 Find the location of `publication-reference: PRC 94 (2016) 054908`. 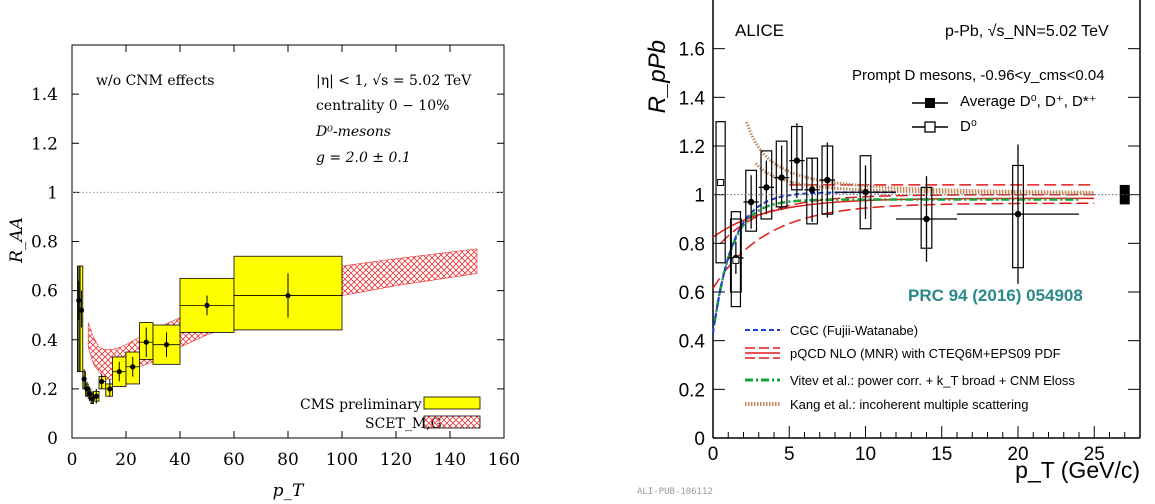

publication-reference: PRC 94 (2016) 054908 is located at coordinates (995, 295).